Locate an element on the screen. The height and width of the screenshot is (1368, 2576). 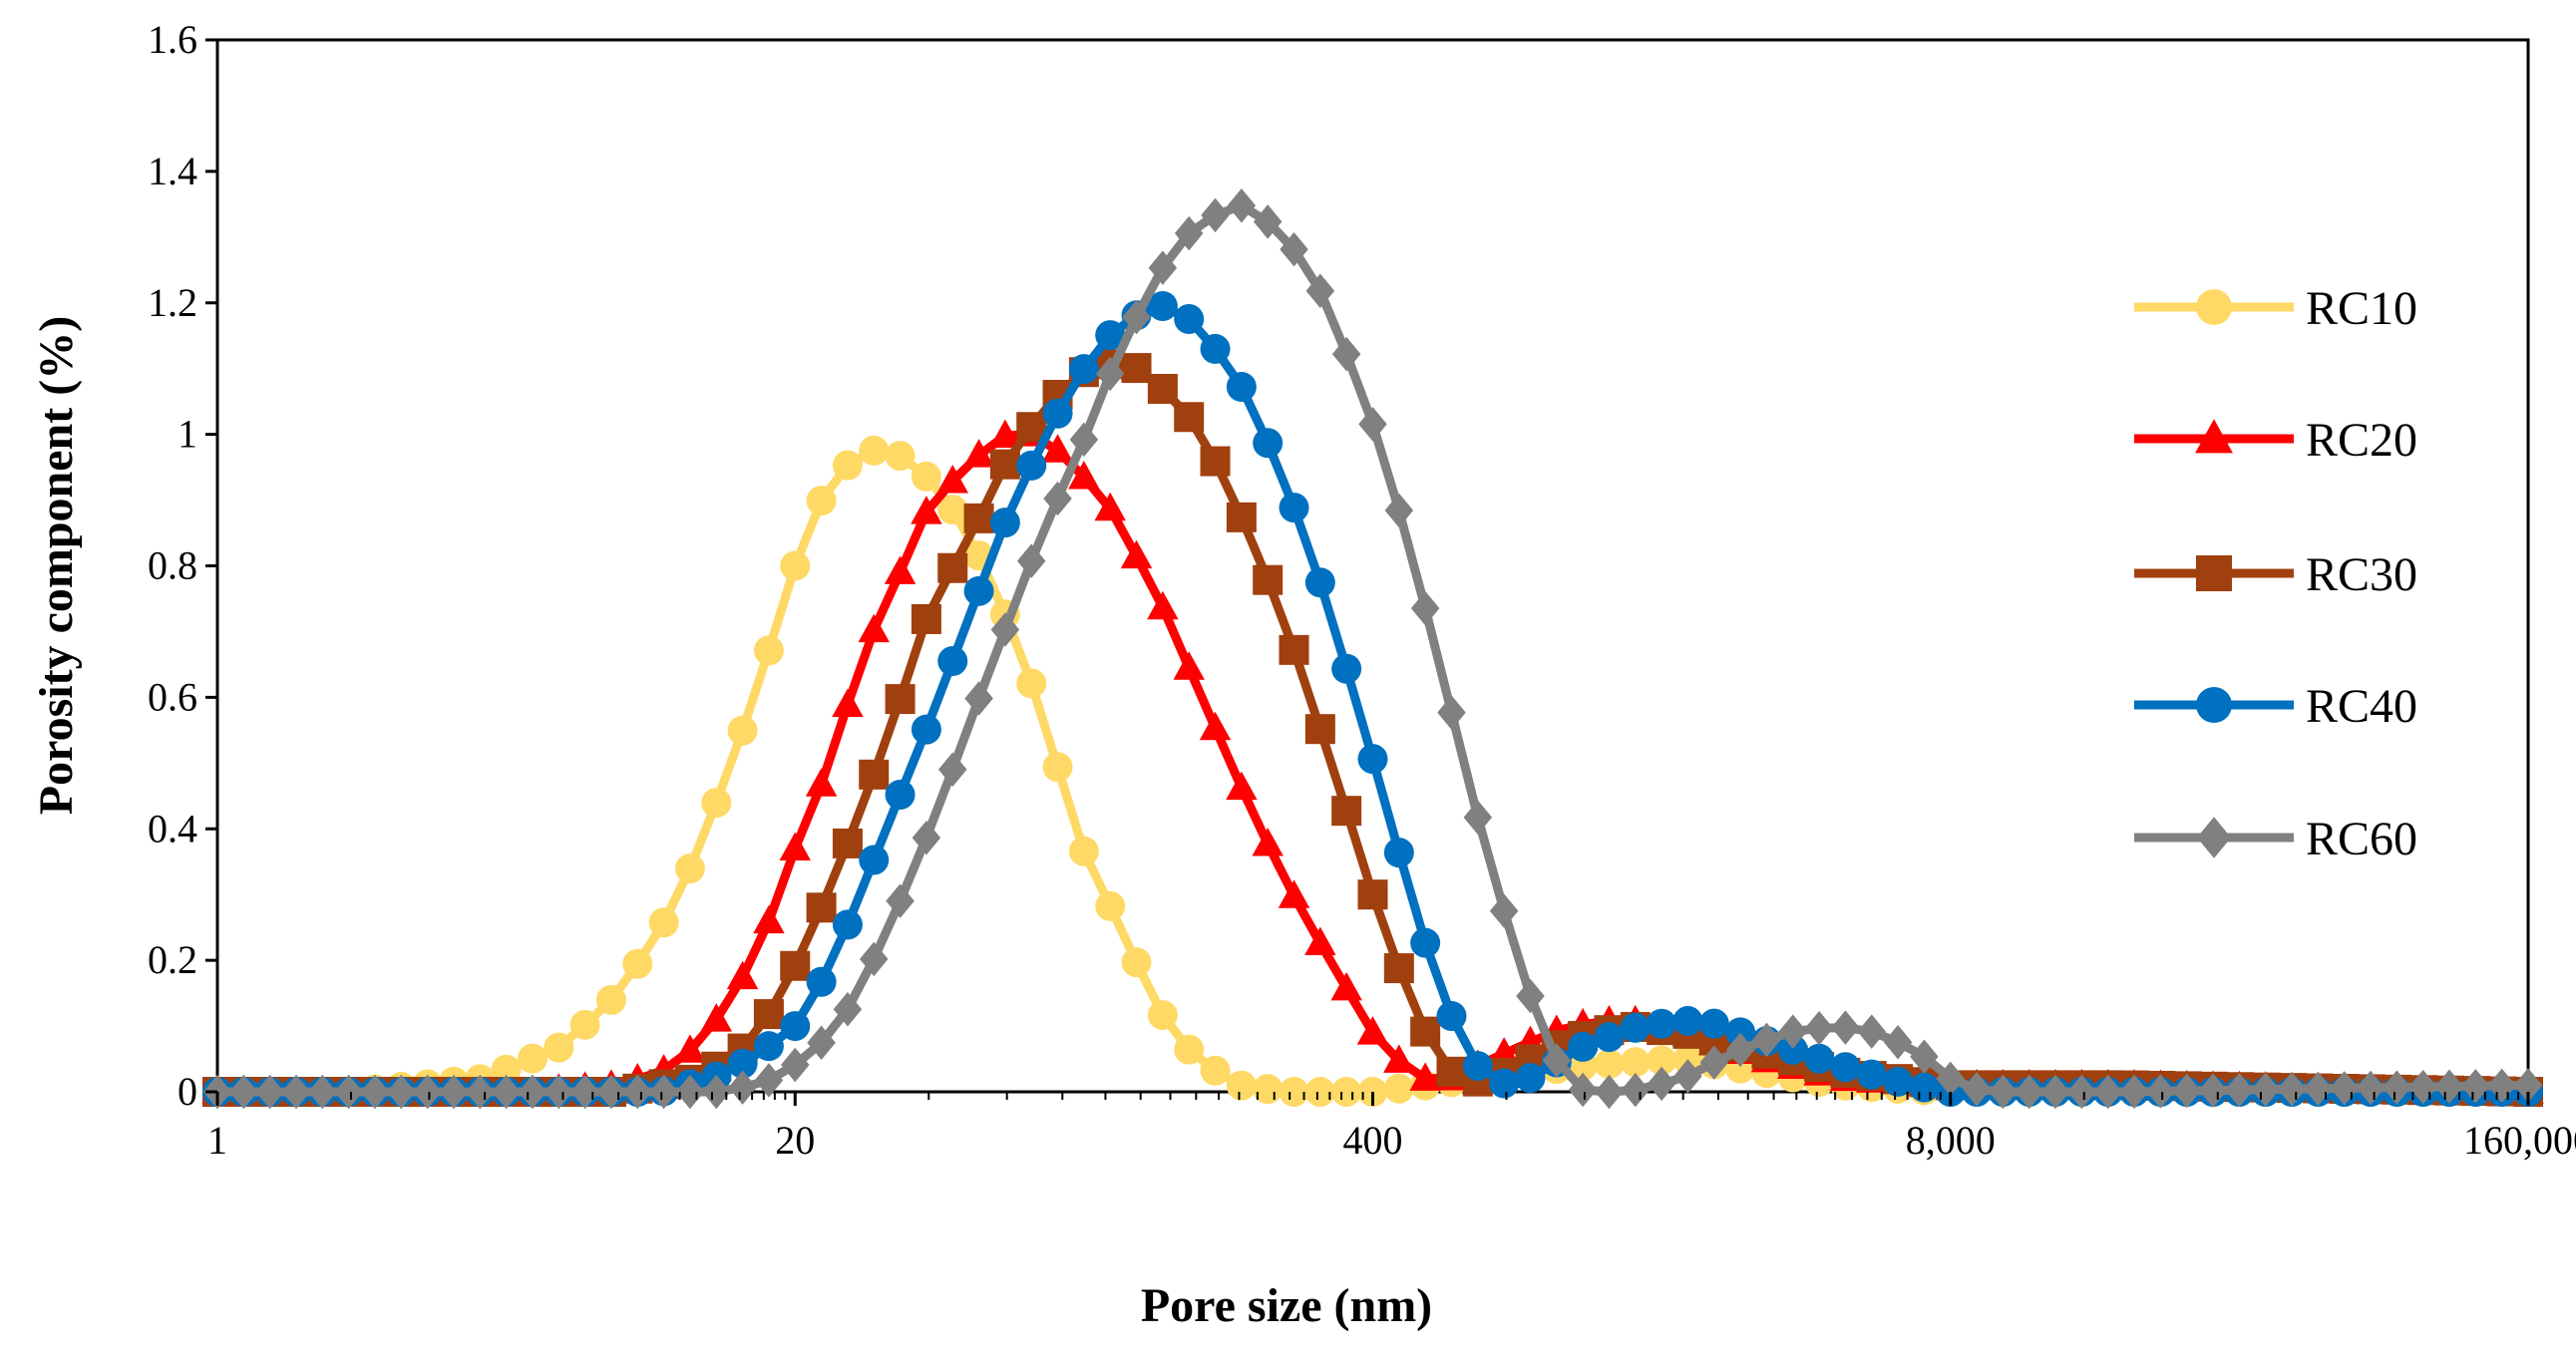
legend-label-rc30: RC30 is located at coordinates (2361, 574).